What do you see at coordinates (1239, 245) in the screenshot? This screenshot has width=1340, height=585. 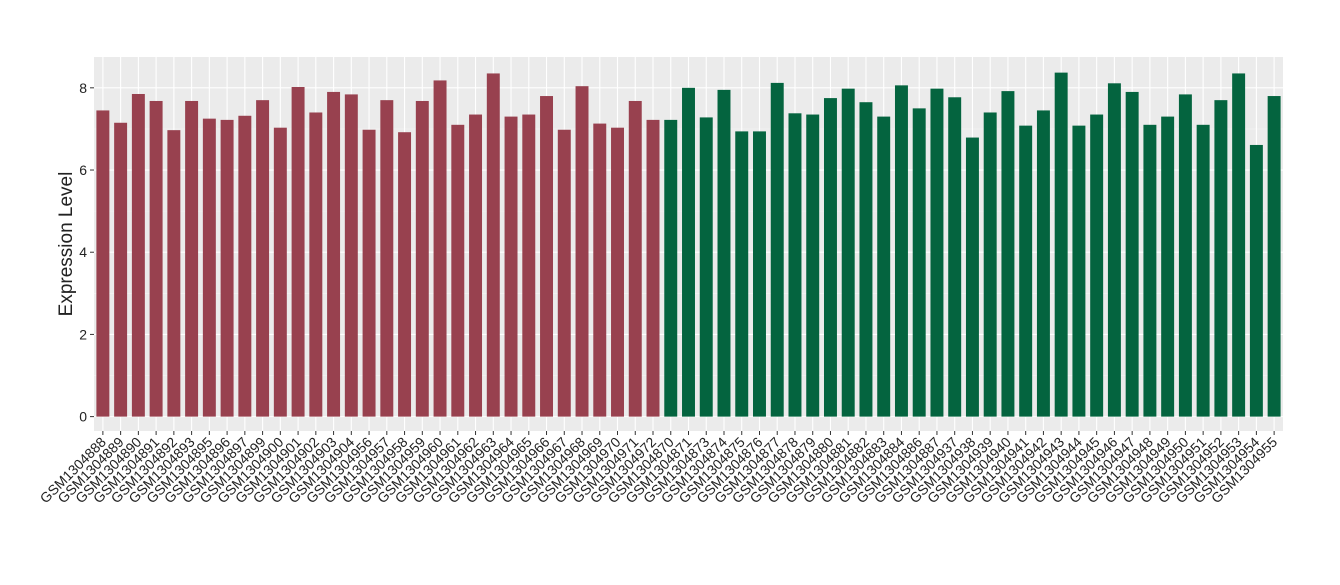 I see `bar-GSM1304953` at bounding box center [1239, 245].